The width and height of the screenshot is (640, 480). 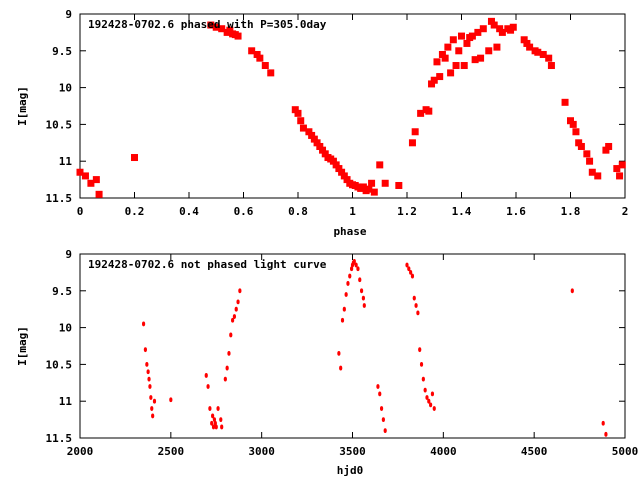 What do you see at coordinates (462, 211) in the screenshot?
I see `x-tick-label: 1.4` at bounding box center [462, 211].